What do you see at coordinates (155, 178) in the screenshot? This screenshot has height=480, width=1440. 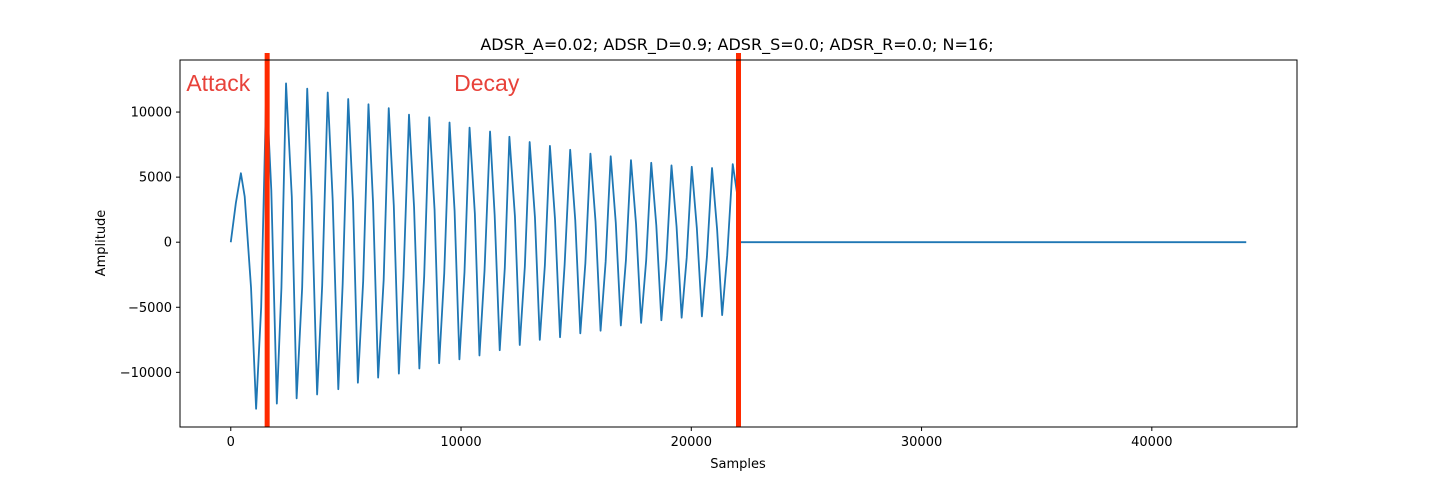 I see `y-tick-label: 5000` at bounding box center [155, 178].